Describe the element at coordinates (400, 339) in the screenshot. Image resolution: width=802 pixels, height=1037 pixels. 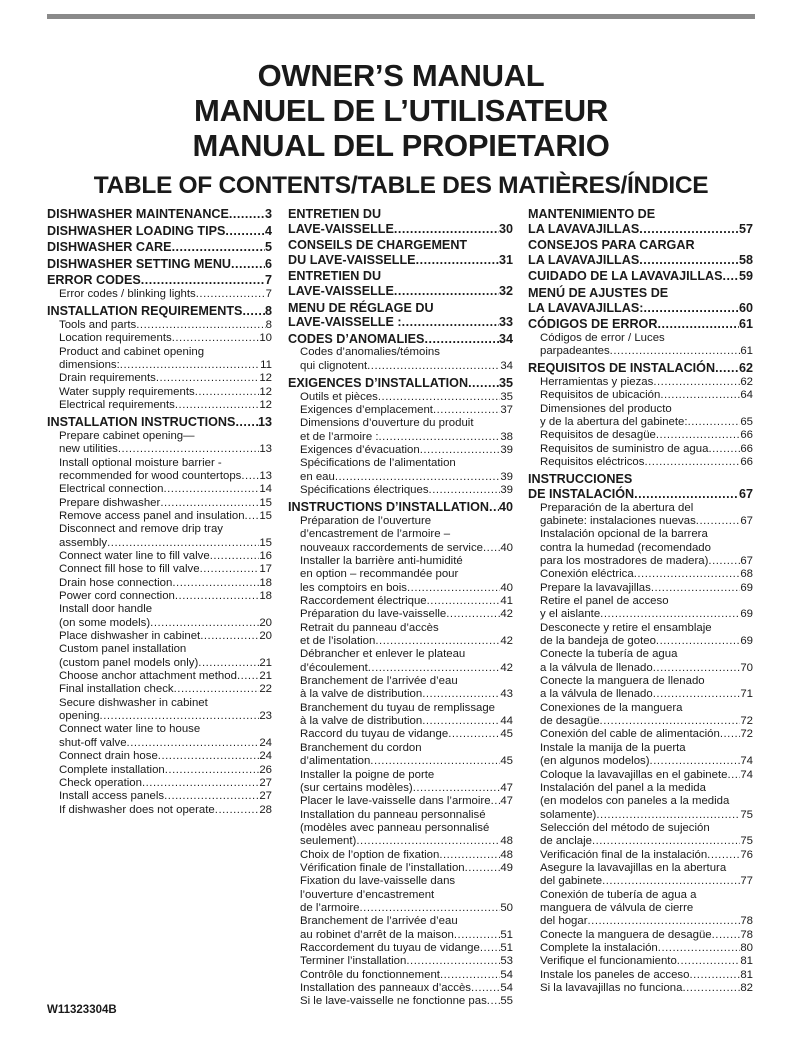
I see `toc-section-entry: CODES D’ANOMALIES 34` at that location.